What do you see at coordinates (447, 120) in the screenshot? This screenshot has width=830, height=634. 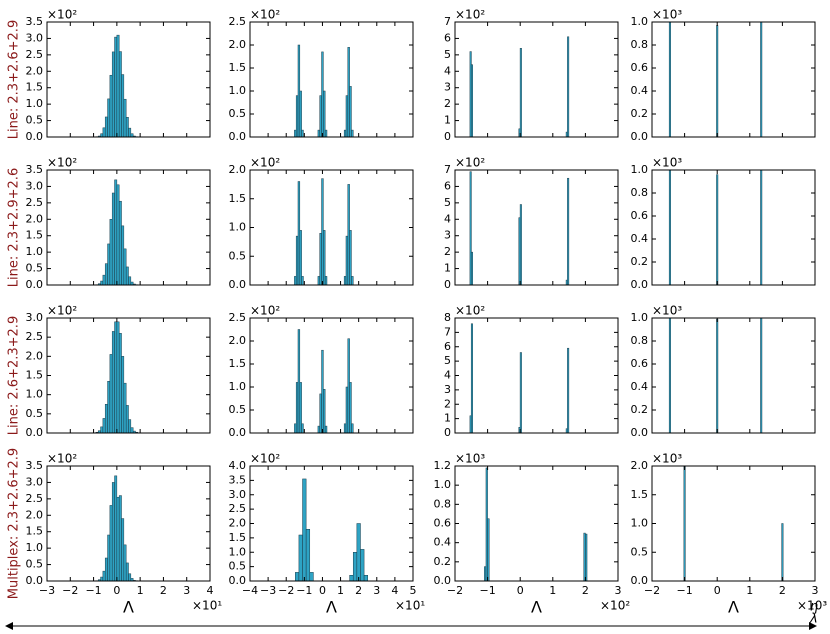 I see `y-tick-label: 1` at bounding box center [447, 120].